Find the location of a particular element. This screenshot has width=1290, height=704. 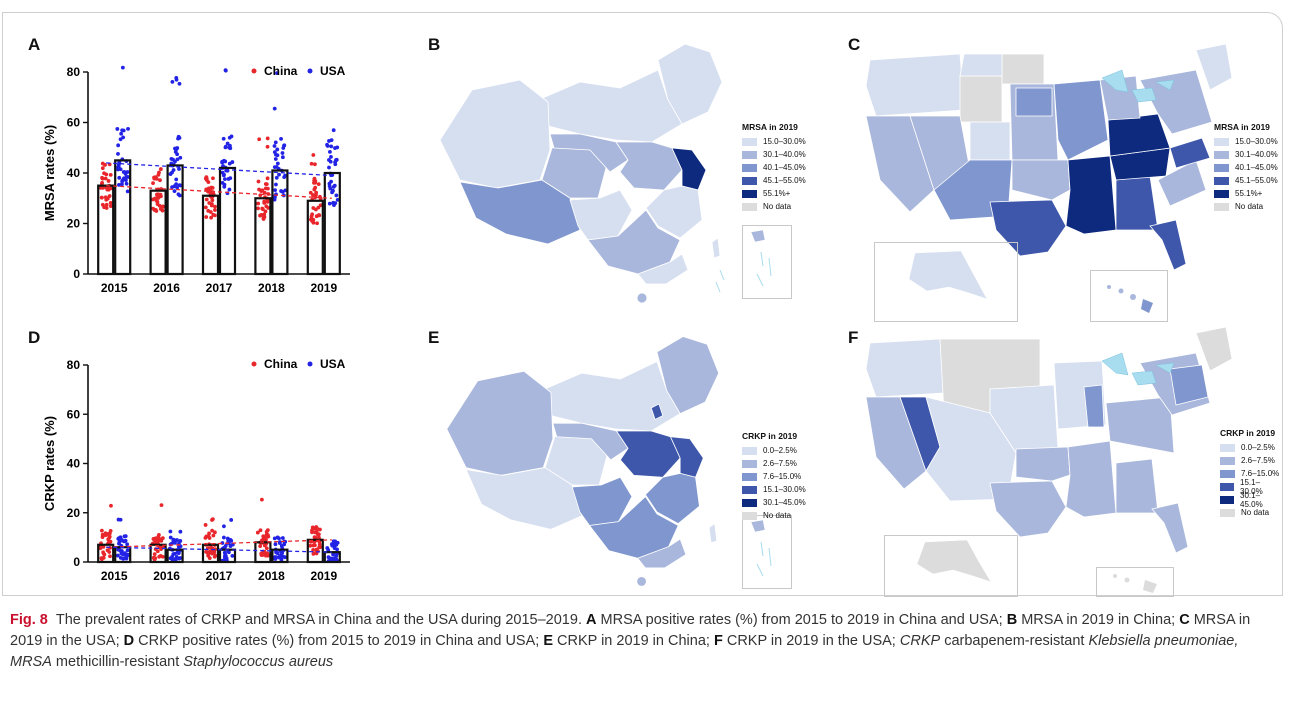

legend-label: 40.1–45.0% is located at coordinates (784, 167).